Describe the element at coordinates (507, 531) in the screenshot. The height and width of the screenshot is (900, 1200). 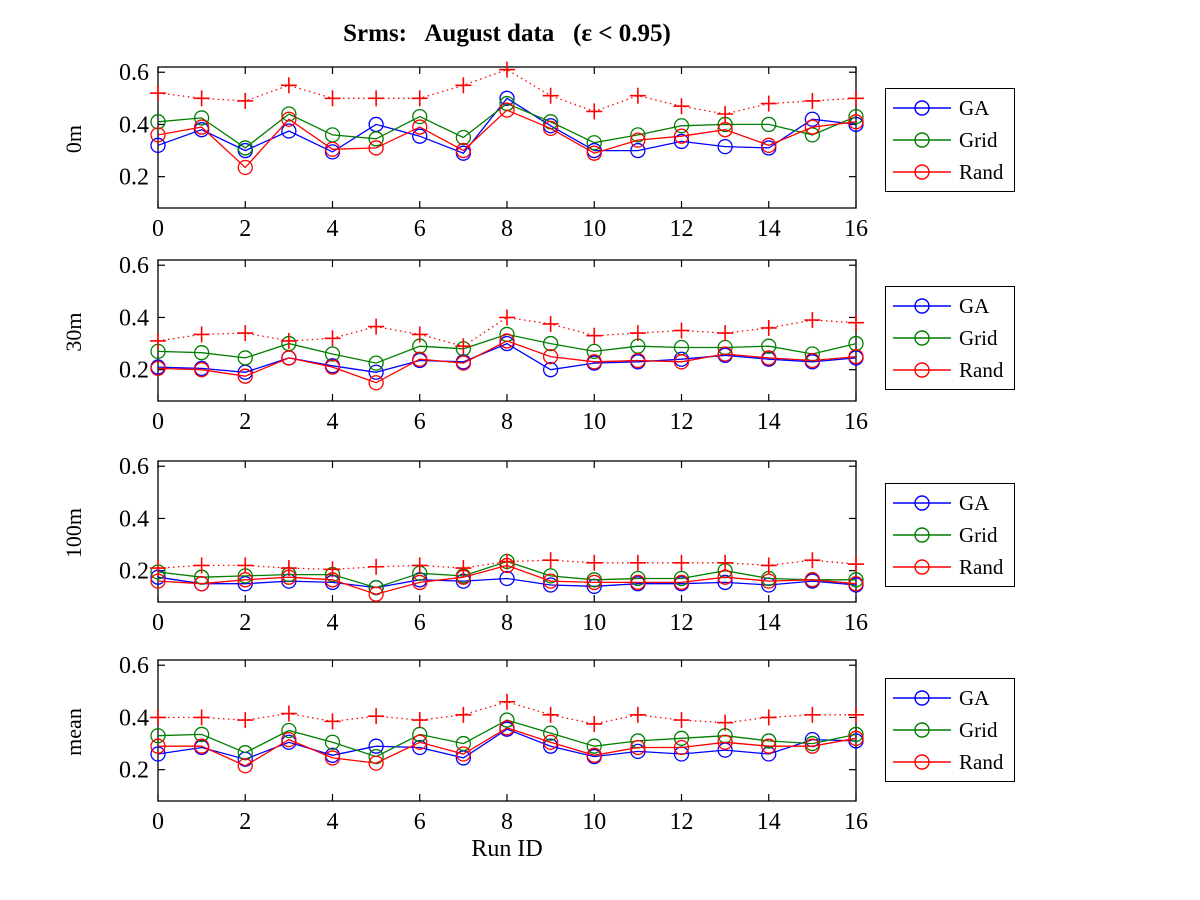
I see `plot-box-100m` at that location.